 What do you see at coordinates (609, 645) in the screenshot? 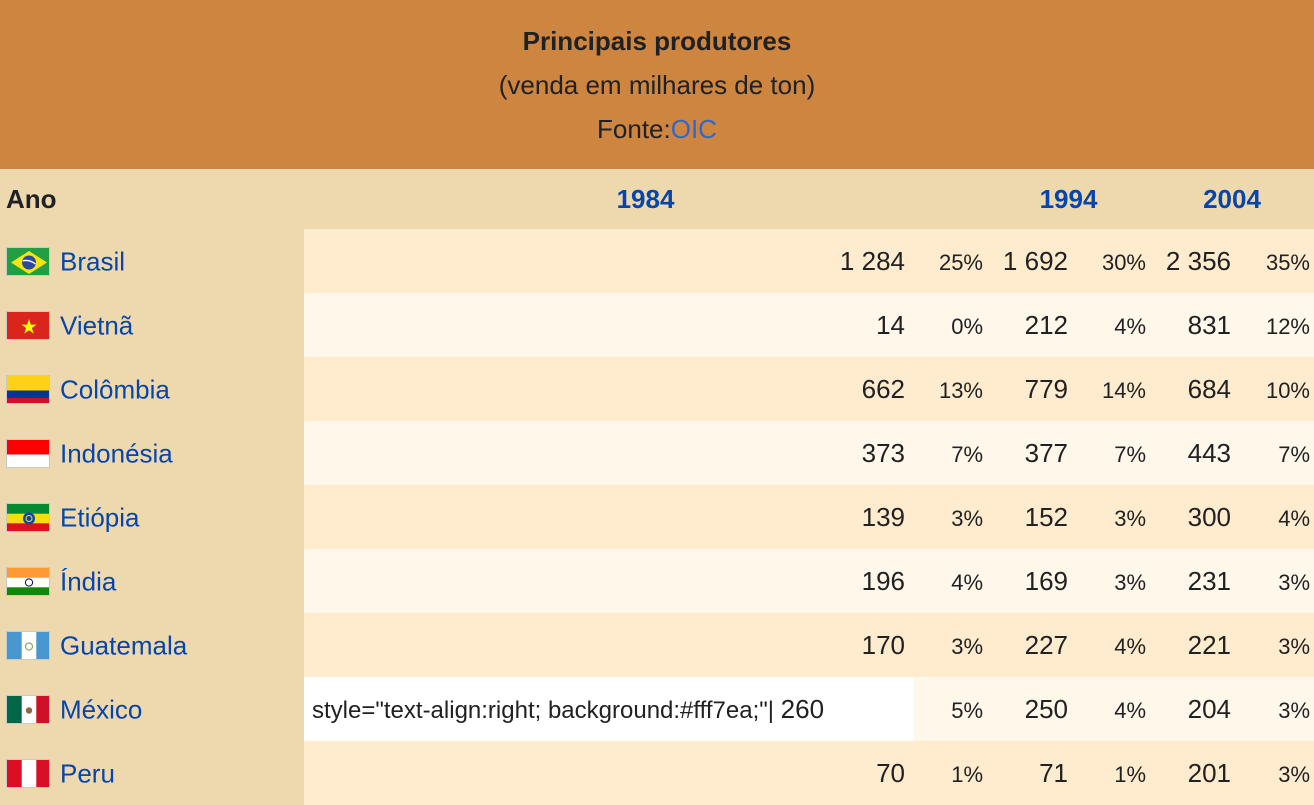
I see `value-1984: 170` at bounding box center [609, 645].